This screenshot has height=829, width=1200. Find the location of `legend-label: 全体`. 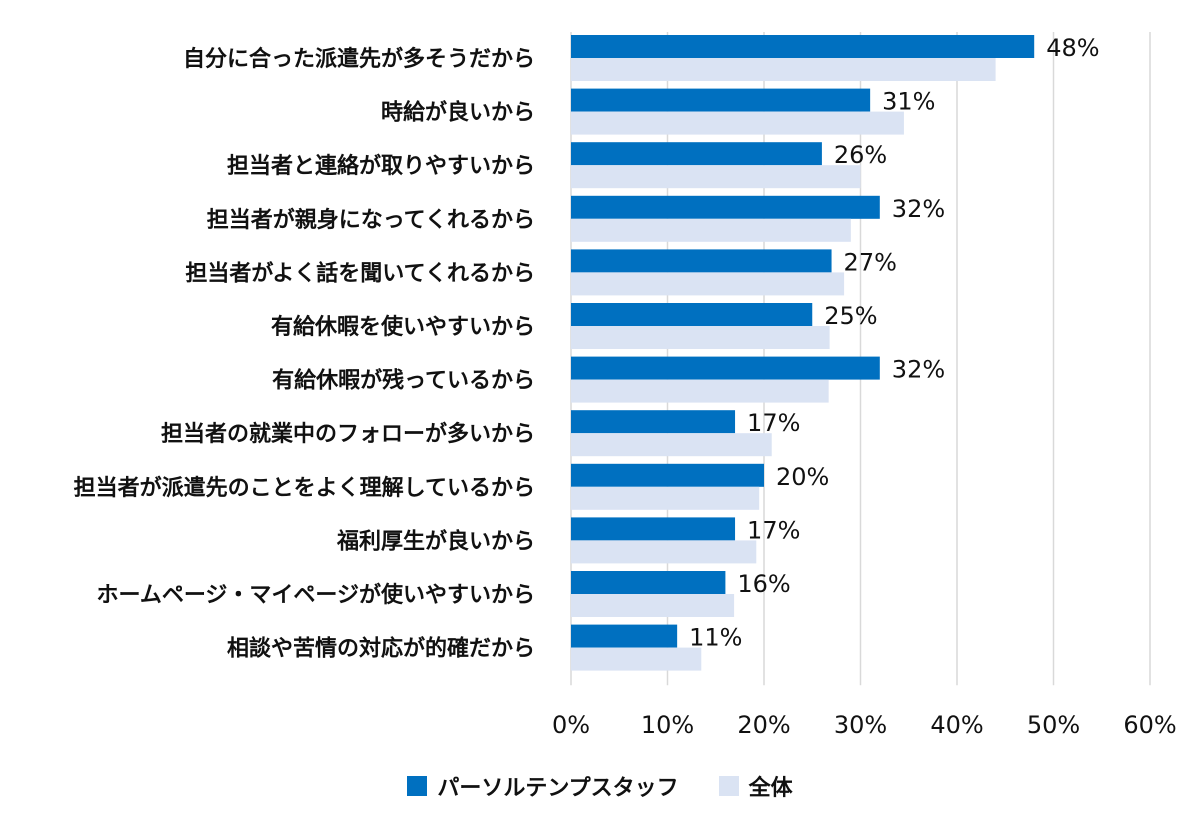

legend-label: 全体 is located at coordinates (770, 788).